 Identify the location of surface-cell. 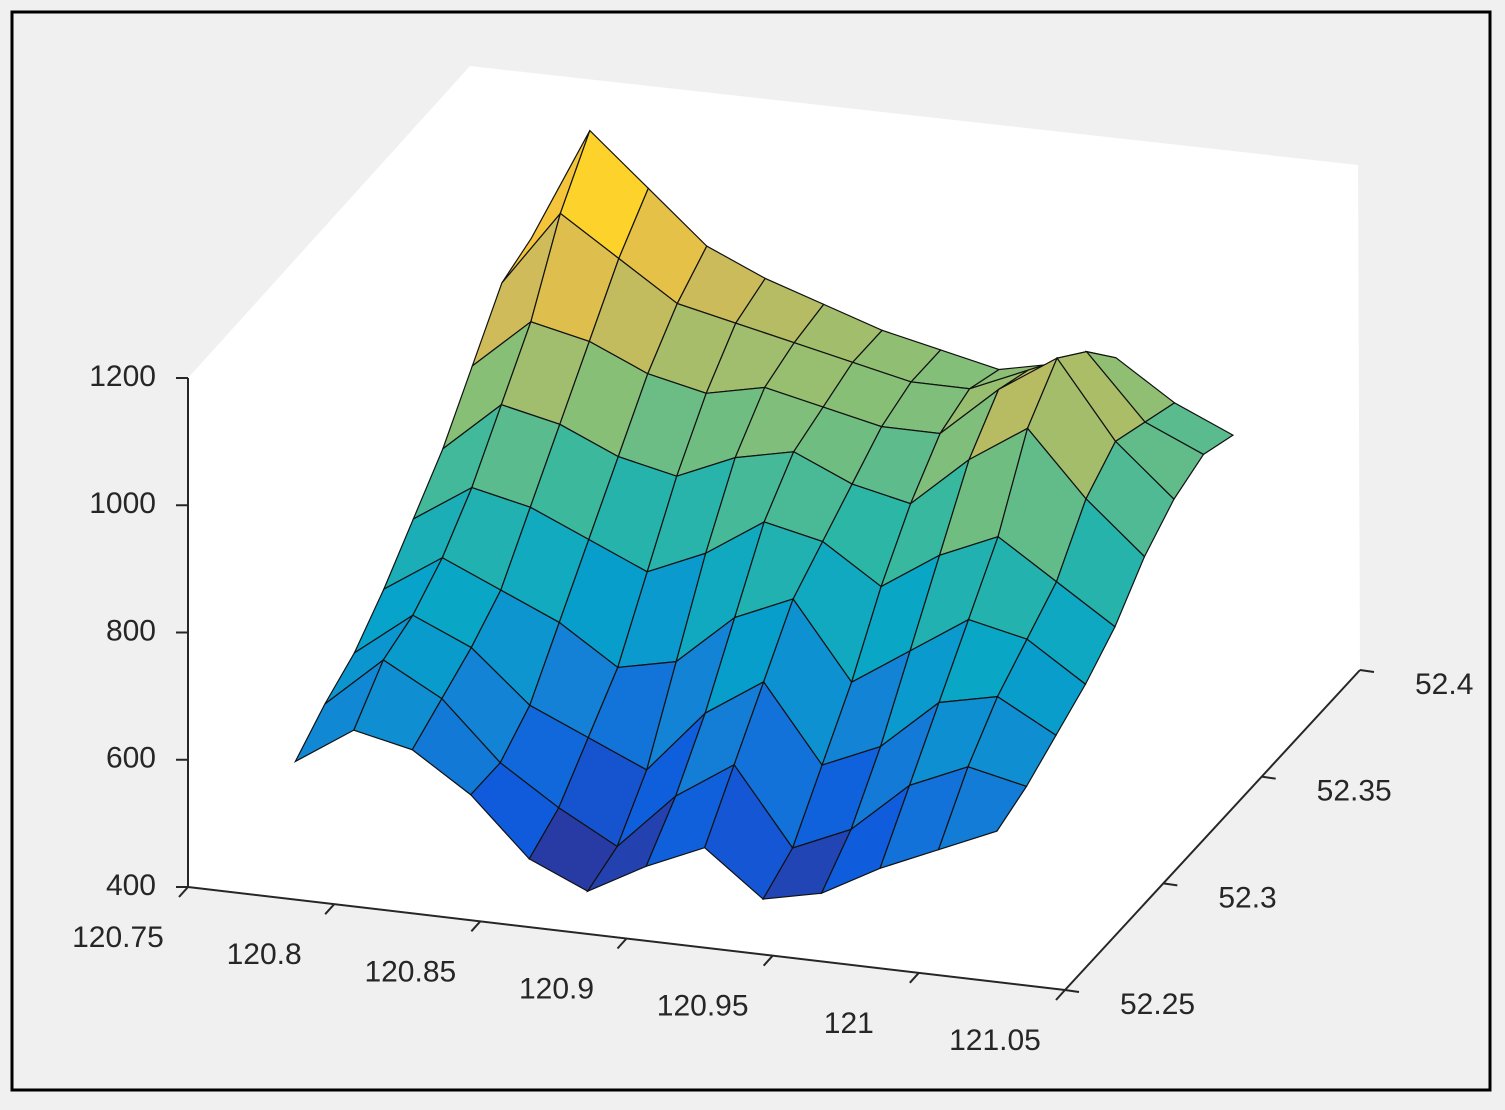
(982, 808).